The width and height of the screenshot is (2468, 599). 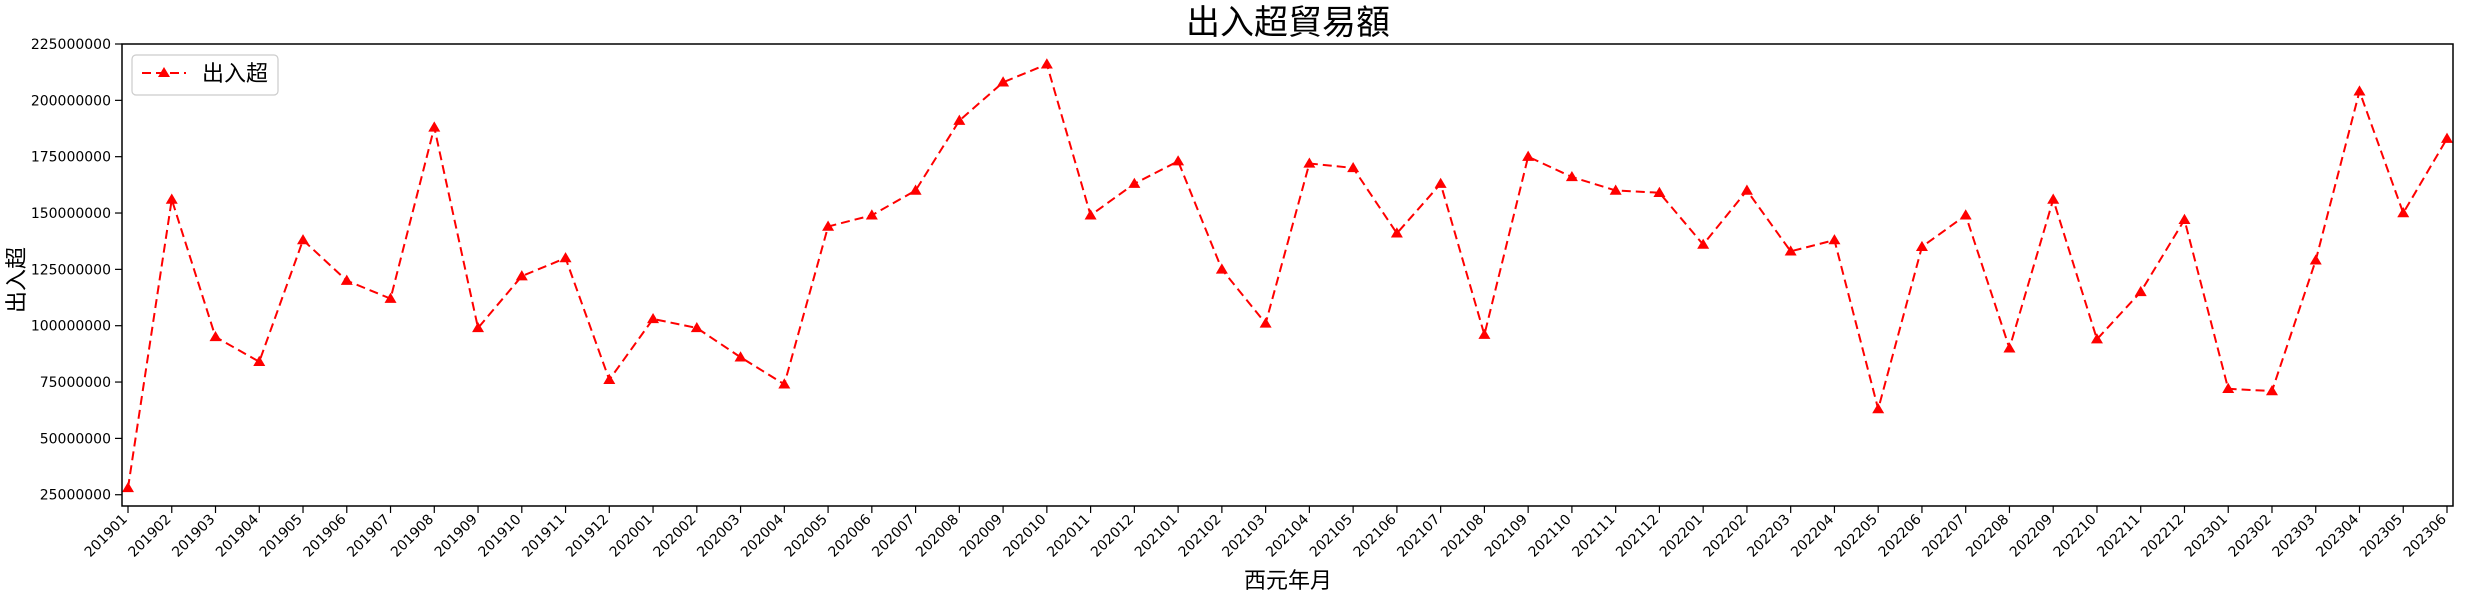 I want to click on y-axis-label: 出入超, so click(x=17, y=280).